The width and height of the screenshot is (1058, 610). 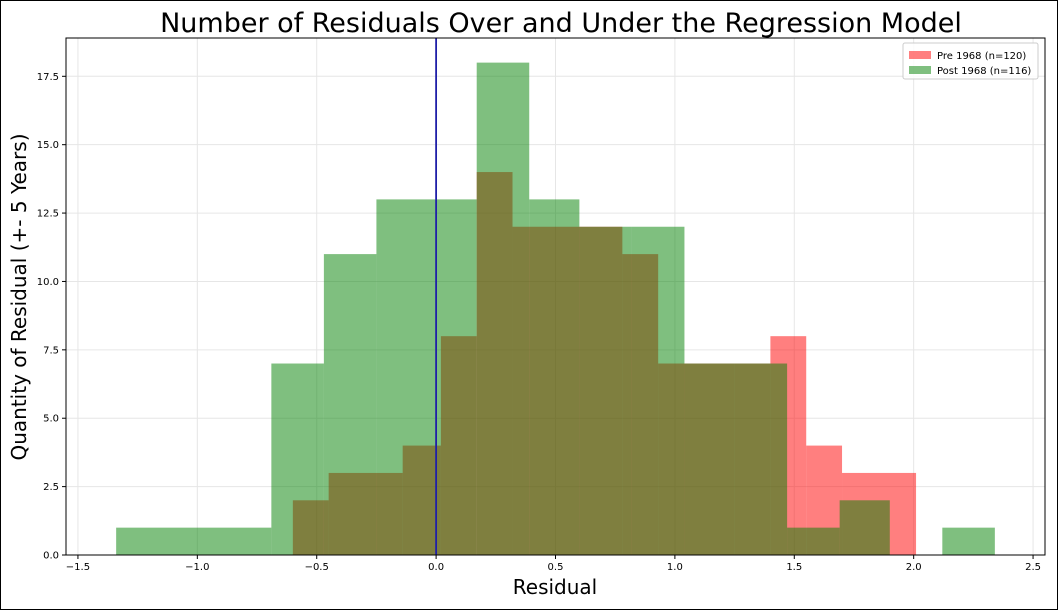 What do you see at coordinates (51, 419) in the screenshot?
I see `y-tick-label-2: 5.0` at bounding box center [51, 419].